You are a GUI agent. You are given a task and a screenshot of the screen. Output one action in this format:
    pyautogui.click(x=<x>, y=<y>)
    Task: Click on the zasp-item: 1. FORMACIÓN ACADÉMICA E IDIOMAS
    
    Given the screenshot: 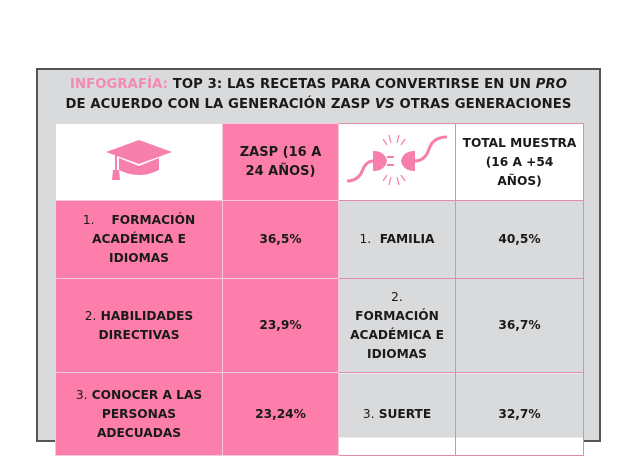 What is the action you would take?
    pyautogui.click(x=139, y=239)
    